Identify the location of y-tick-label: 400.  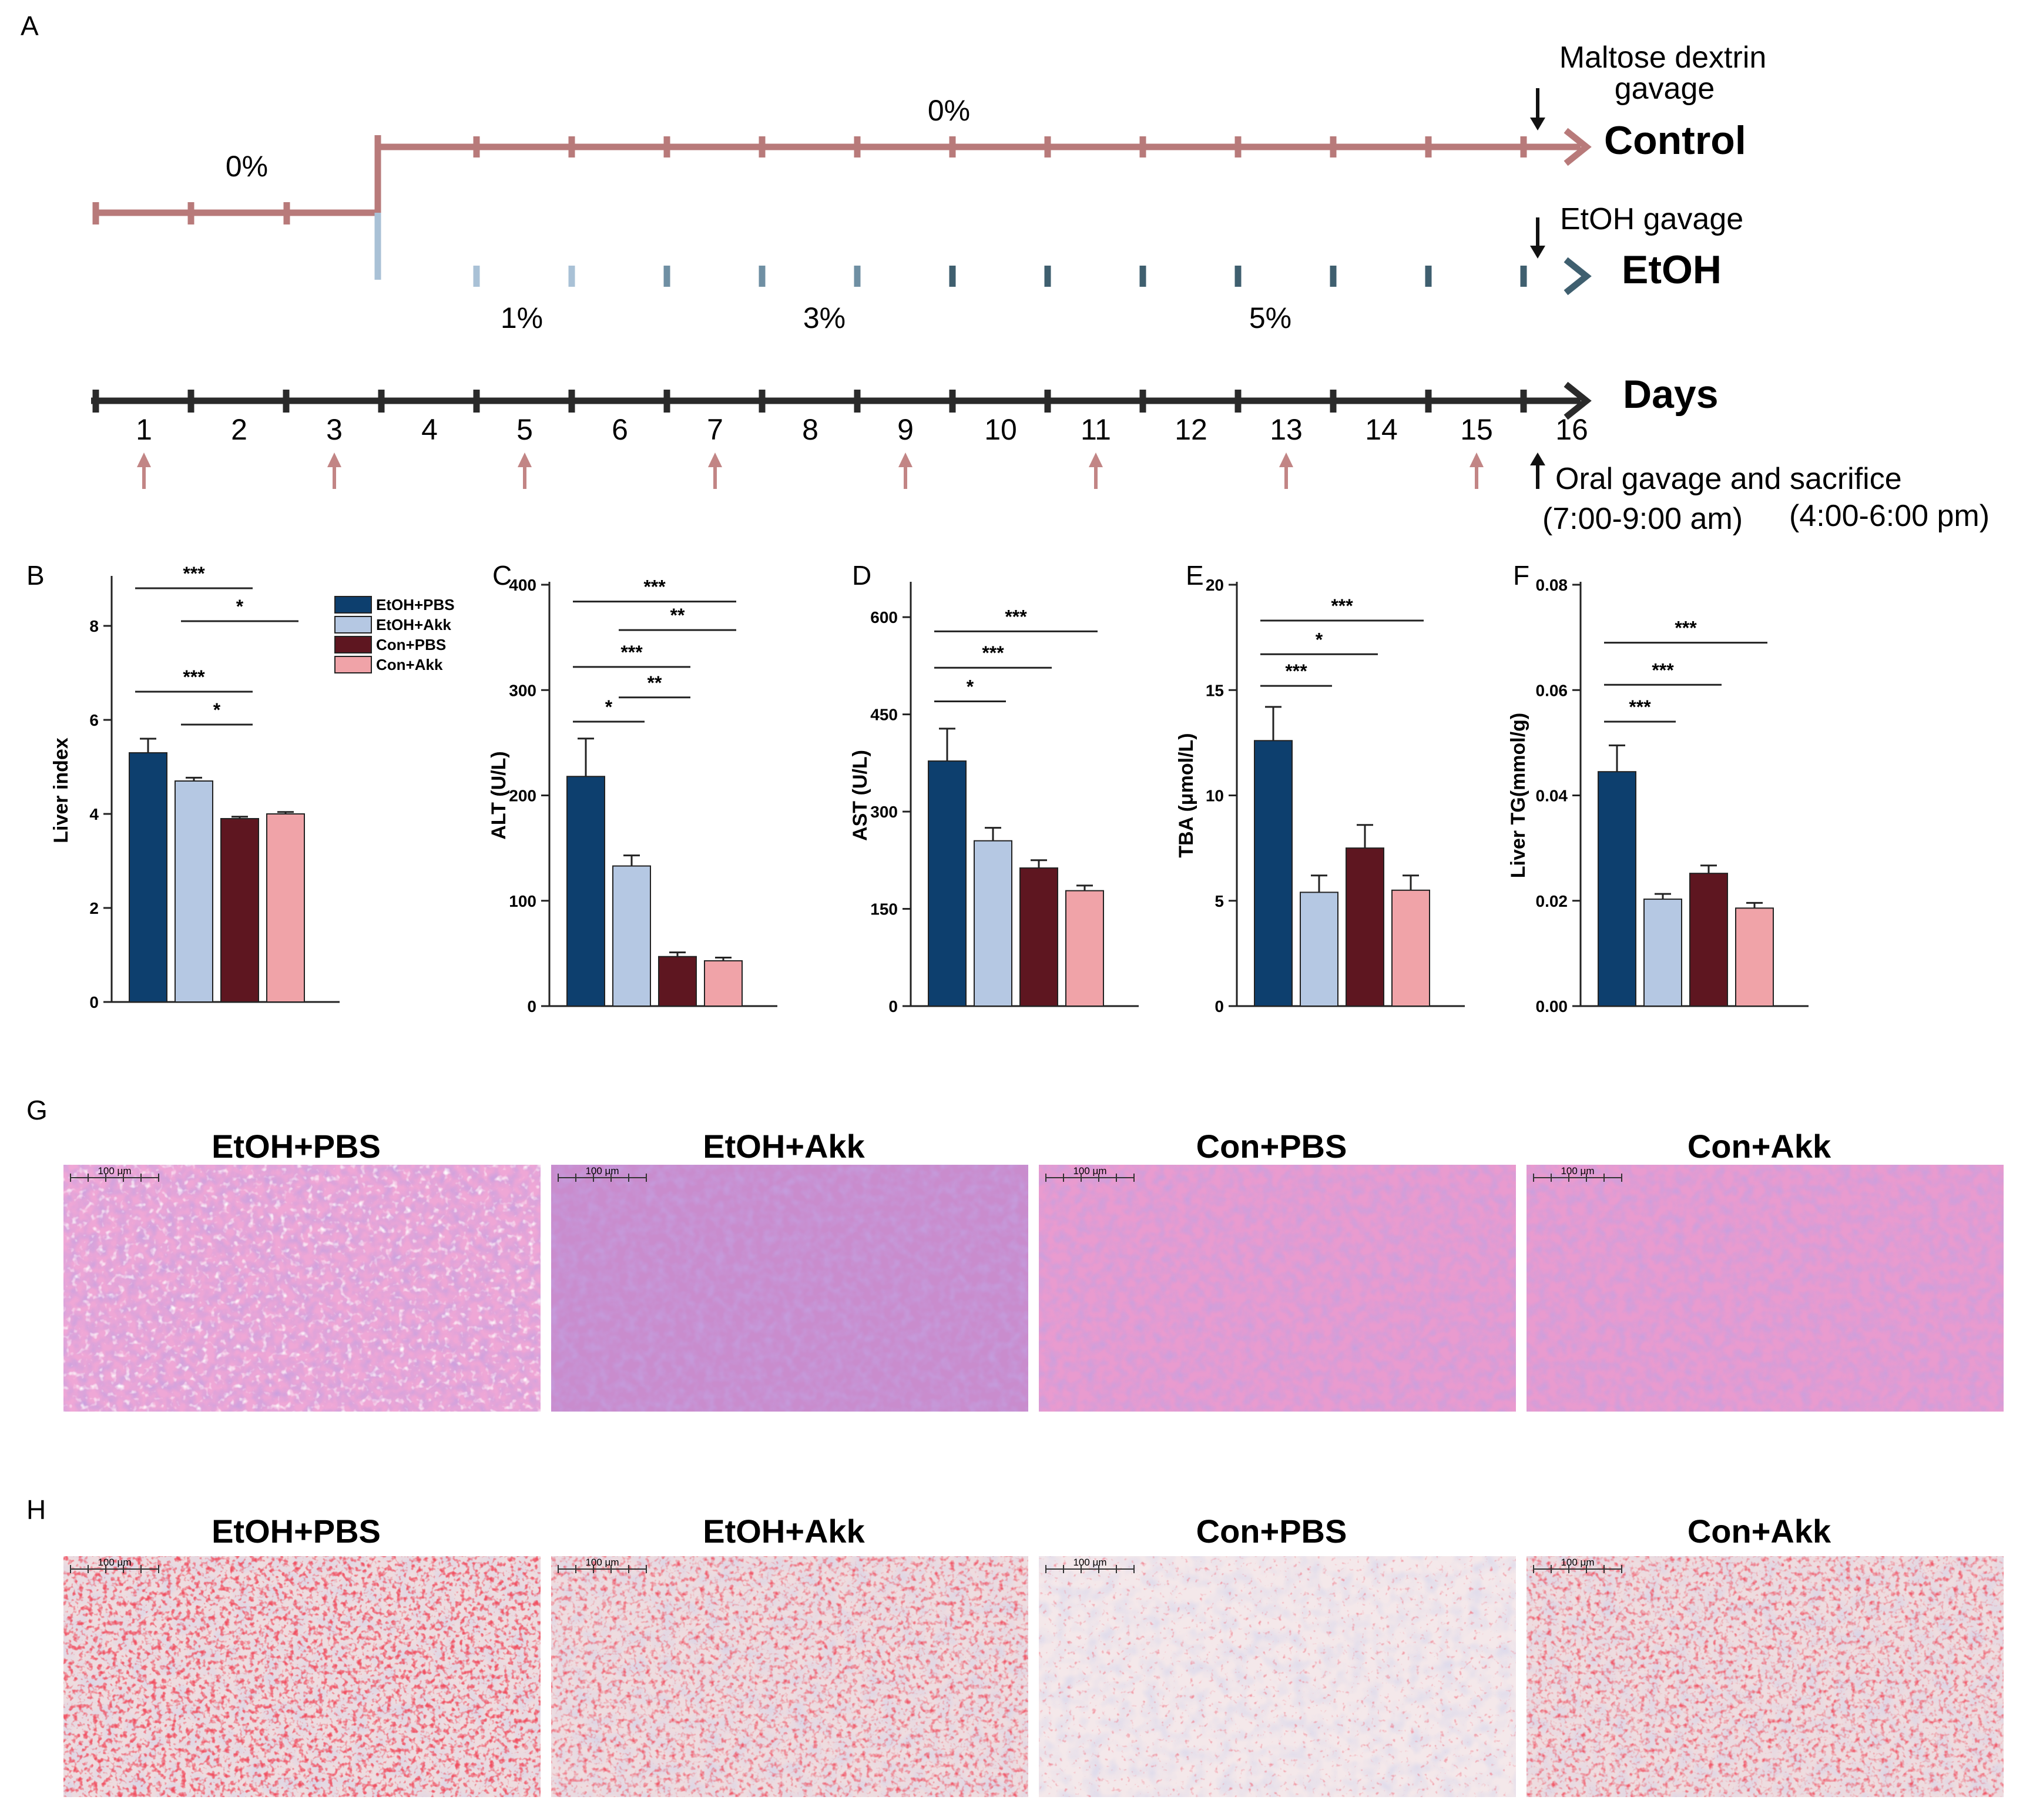
(522, 585).